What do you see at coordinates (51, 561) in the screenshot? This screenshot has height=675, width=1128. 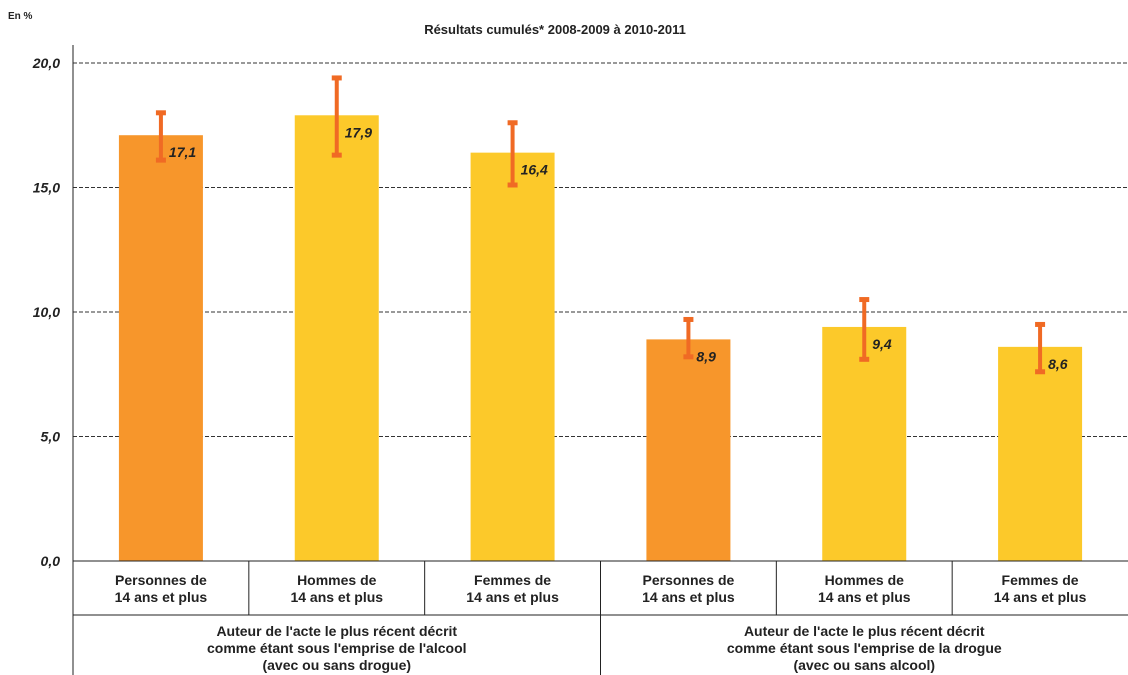 I see `y-tick-label: 0,0` at bounding box center [51, 561].